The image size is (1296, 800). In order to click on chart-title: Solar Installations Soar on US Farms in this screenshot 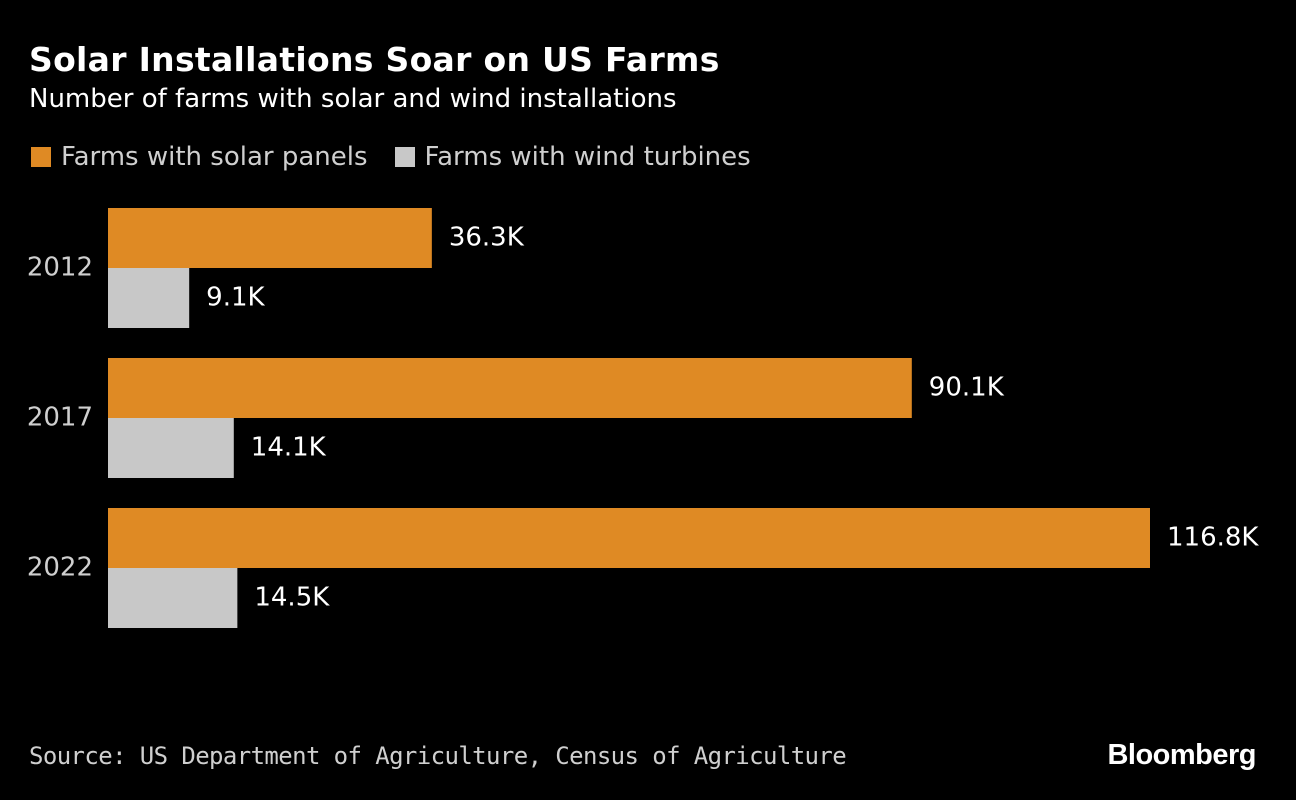, I will do `click(374, 59)`.